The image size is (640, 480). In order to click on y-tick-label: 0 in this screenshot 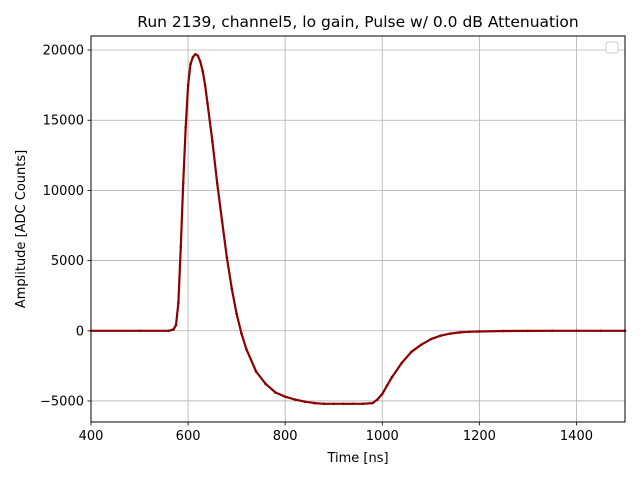, I will do `click(80, 331)`.